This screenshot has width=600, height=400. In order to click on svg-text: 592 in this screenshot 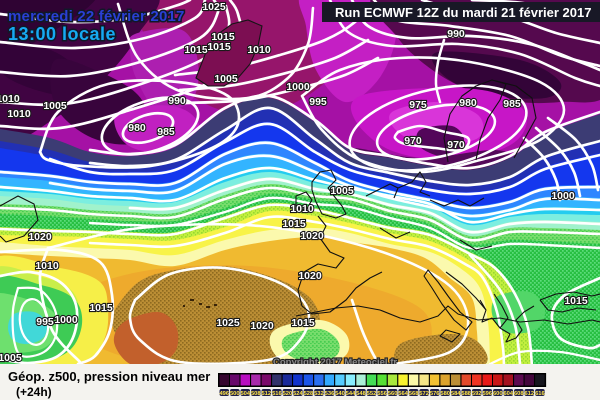, I will do `click(477, 394)`.